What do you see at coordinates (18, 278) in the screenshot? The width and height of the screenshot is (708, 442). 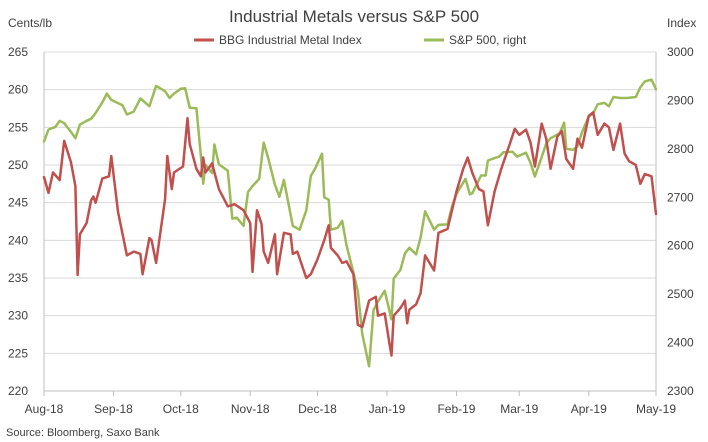 I see `left-tick-label: 235` at bounding box center [18, 278].